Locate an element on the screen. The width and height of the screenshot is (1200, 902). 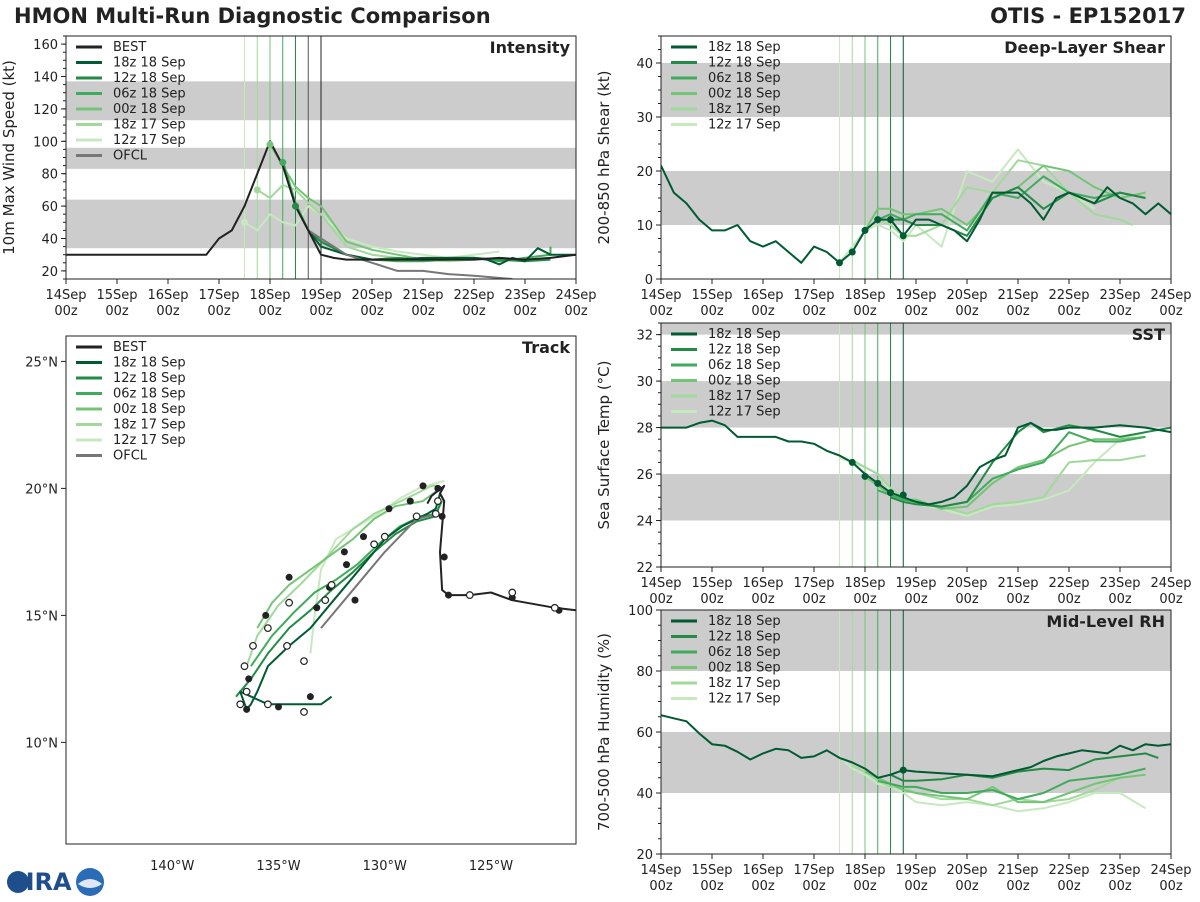
legend-label: 06z 18 Sep is located at coordinates (149, 394).